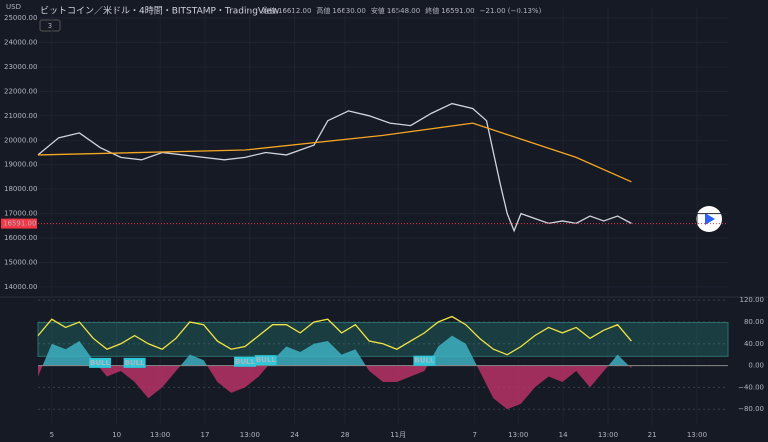 This screenshot has width=768, height=442. I want to click on x-tick-label: 10, so click(116, 435).